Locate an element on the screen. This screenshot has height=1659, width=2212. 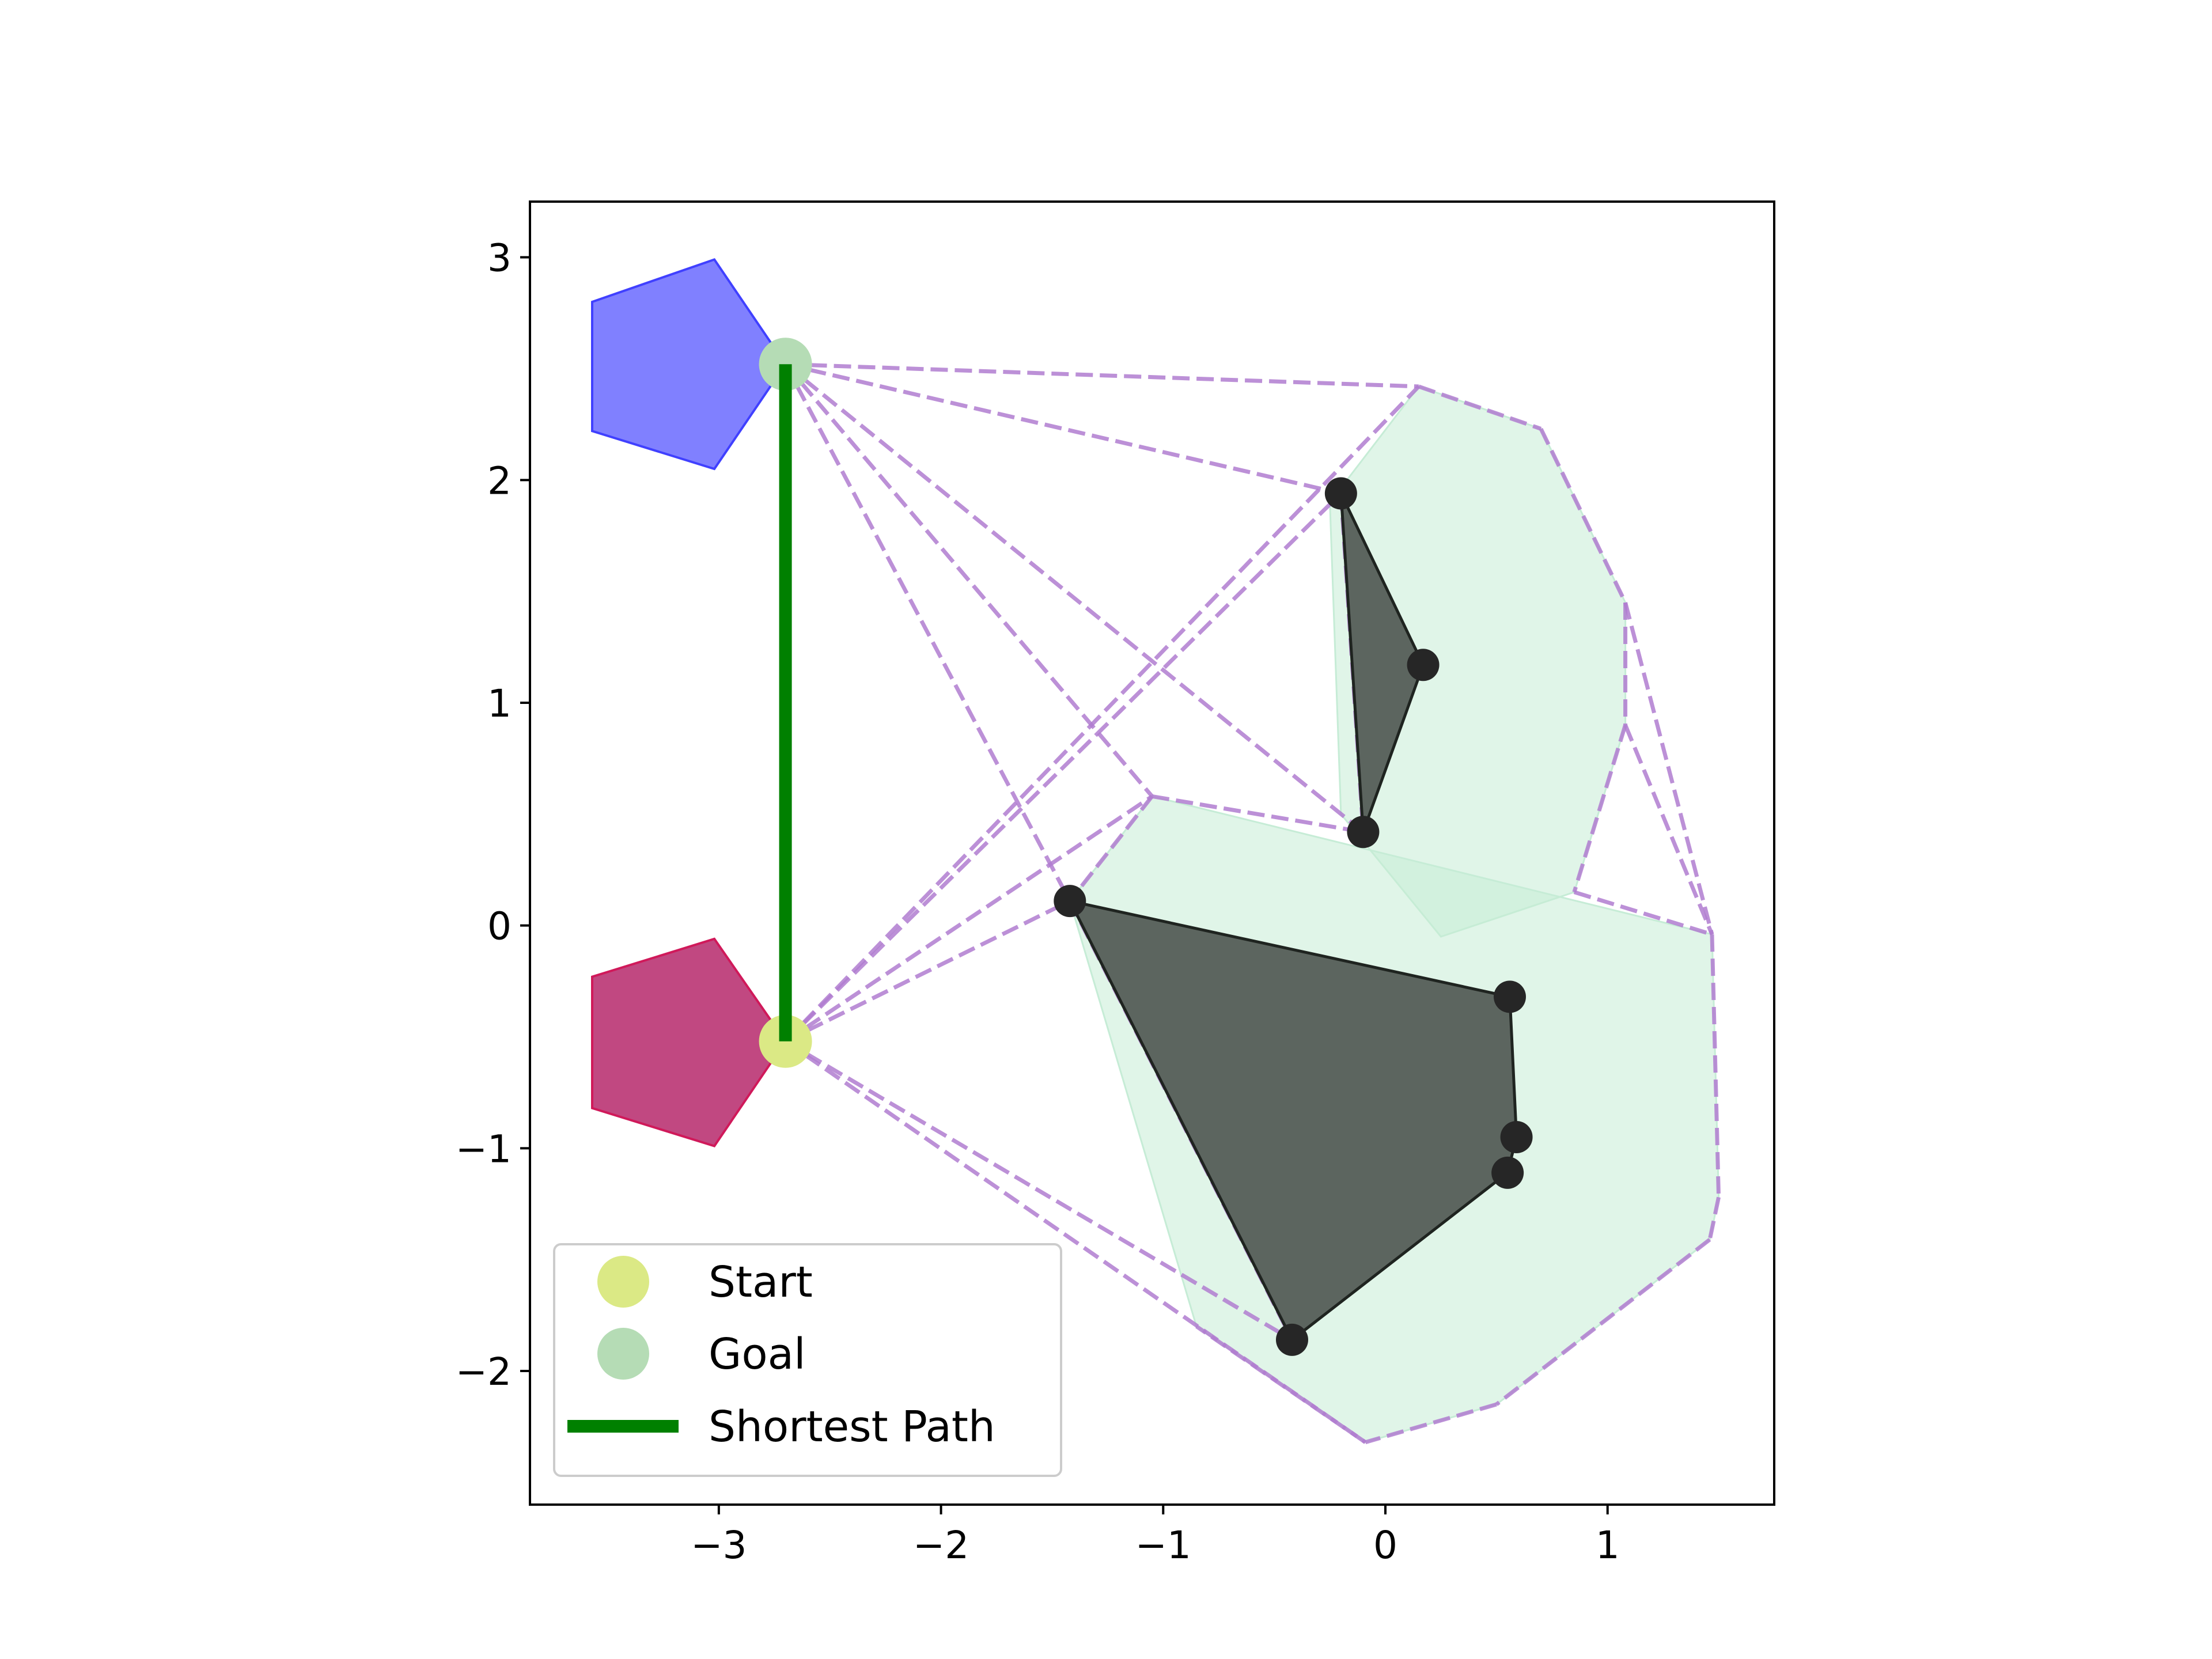
x-tick-label-1: −2 is located at coordinates (941, 1545).